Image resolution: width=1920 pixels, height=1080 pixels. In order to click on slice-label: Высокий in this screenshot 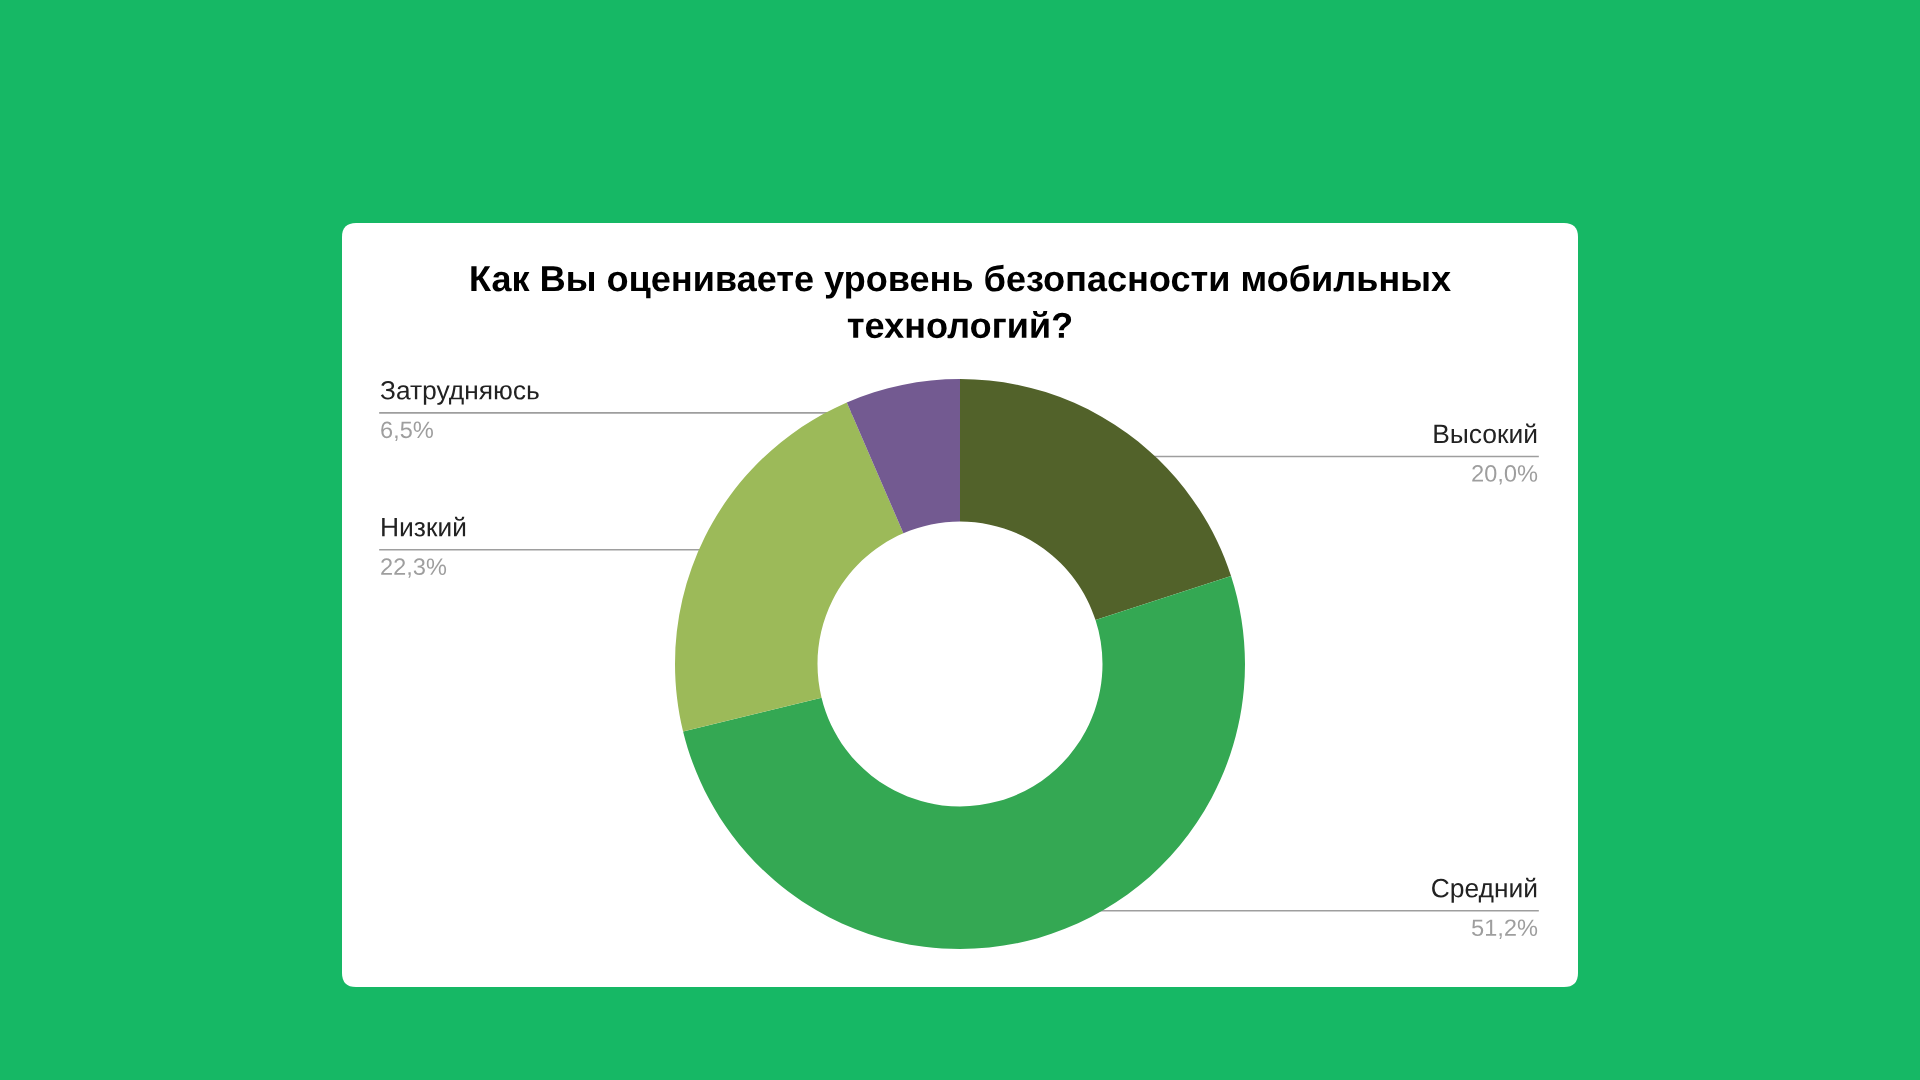, I will do `click(1485, 433)`.